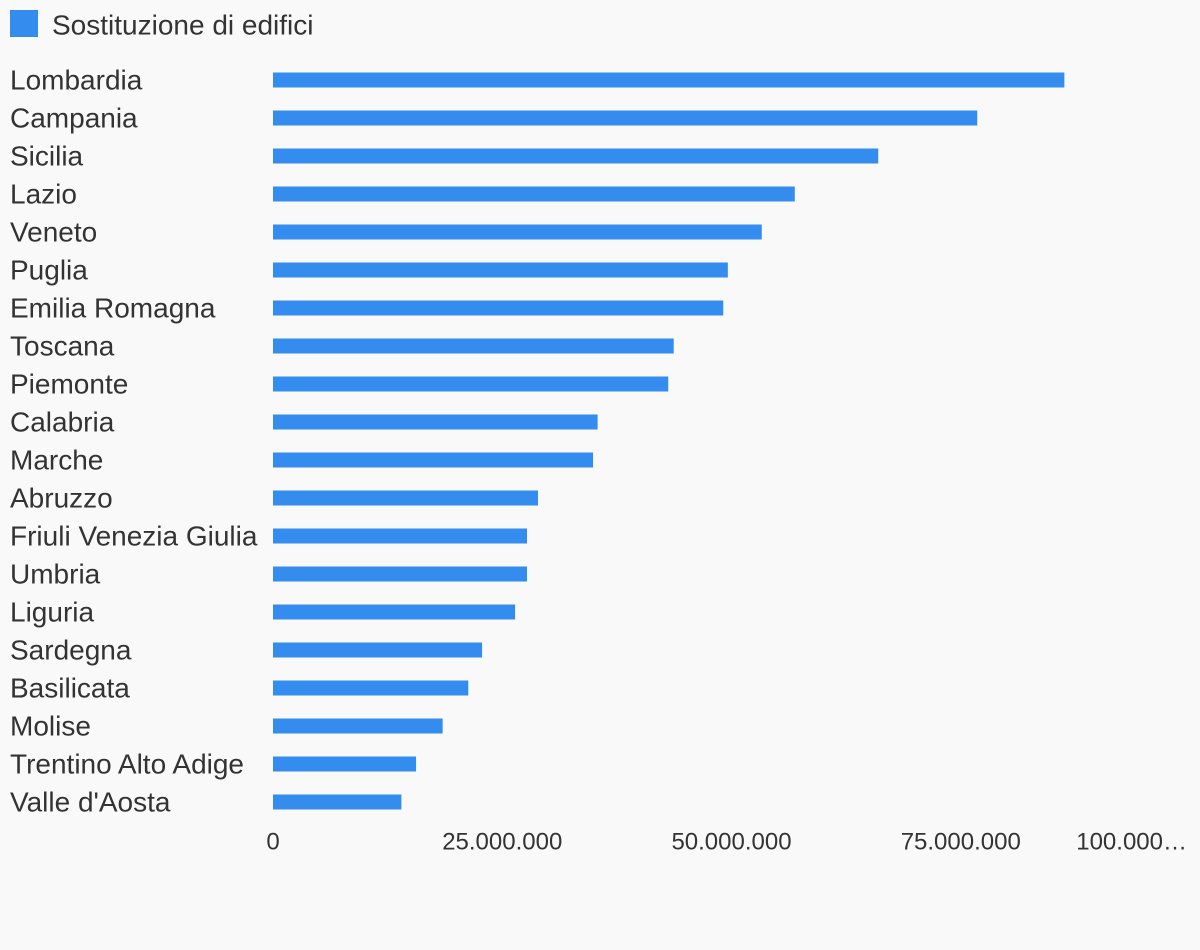 This screenshot has width=1200, height=950. Describe the element at coordinates (90, 801) in the screenshot. I see `y-tick-label: Valle d'Aosta` at that location.